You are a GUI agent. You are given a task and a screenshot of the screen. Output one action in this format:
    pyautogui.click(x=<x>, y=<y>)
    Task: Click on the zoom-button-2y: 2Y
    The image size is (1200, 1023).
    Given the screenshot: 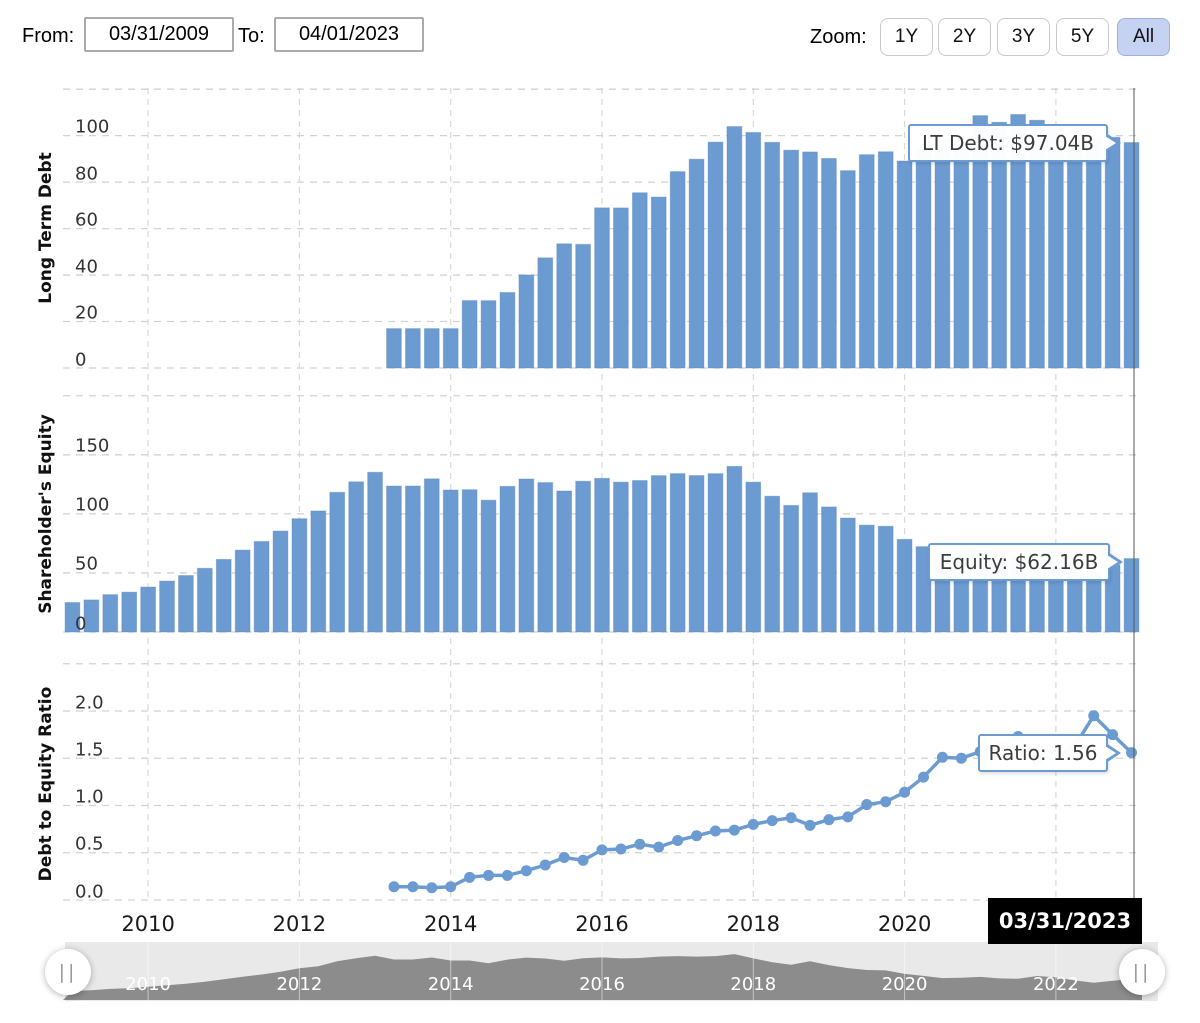 What is the action you would take?
    pyautogui.click(x=964, y=37)
    